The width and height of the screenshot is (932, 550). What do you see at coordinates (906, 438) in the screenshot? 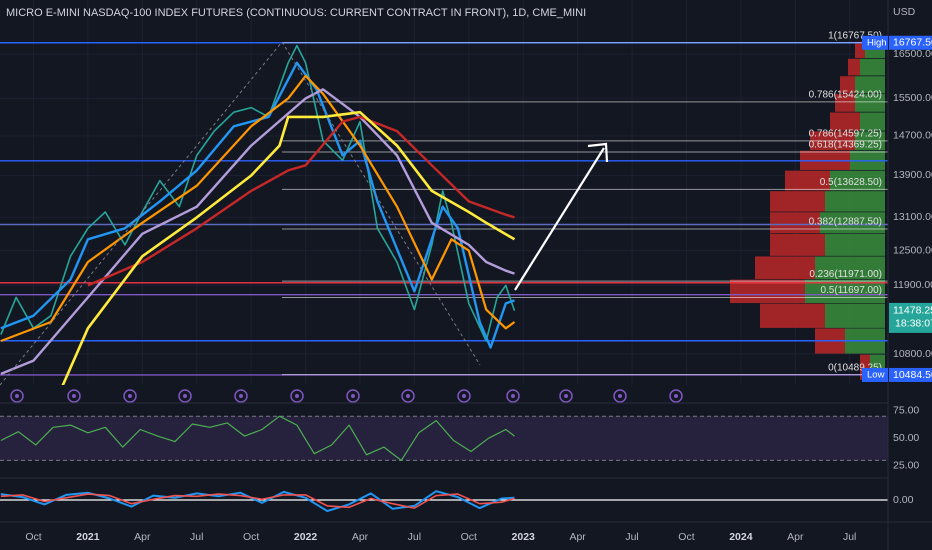
I see `y-tick-label: 50.00` at bounding box center [906, 438].